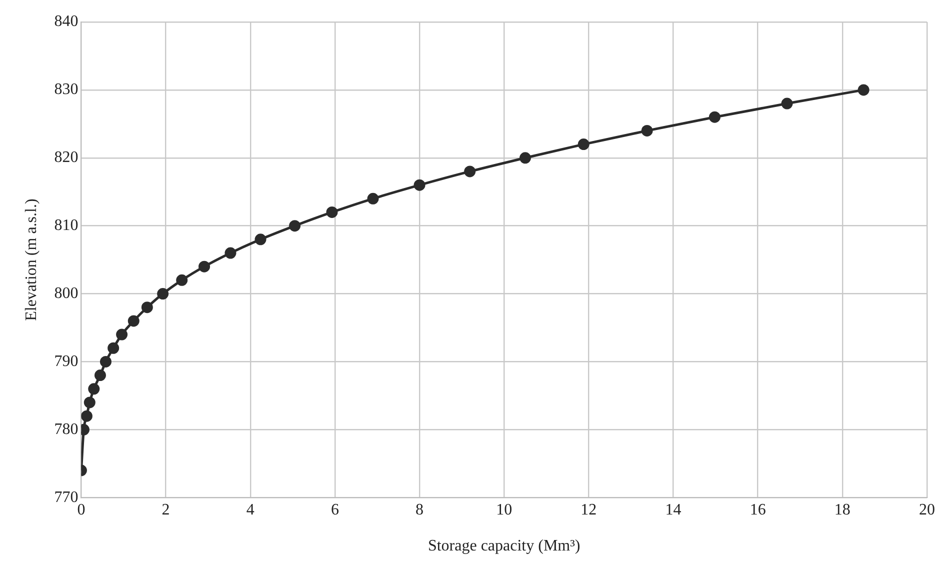 This screenshot has width=949, height=574. Describe the element at coordinates (31, 259) in the screenshot. I see `y-axis-title: Elevation (m a.s.l.)` at that location.